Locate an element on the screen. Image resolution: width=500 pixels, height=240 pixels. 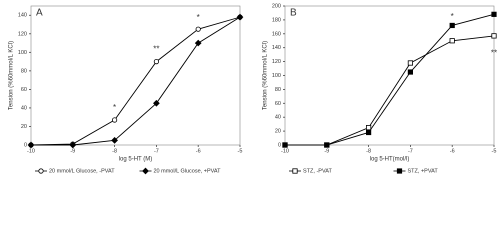
panel-label: B is located at coordinates (293, 13).